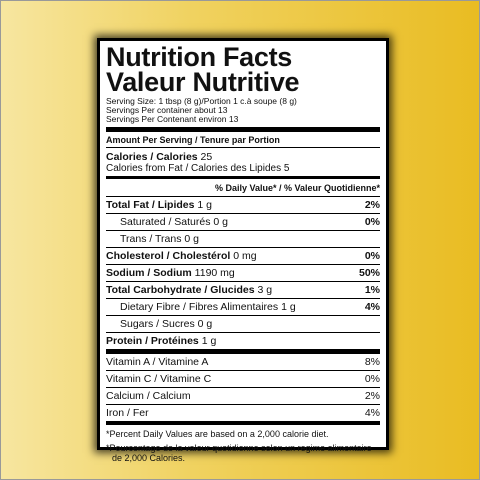 This screenshot has width=480, height=480. I want to click on nutrient-dv: 1%, so click(372, 290).